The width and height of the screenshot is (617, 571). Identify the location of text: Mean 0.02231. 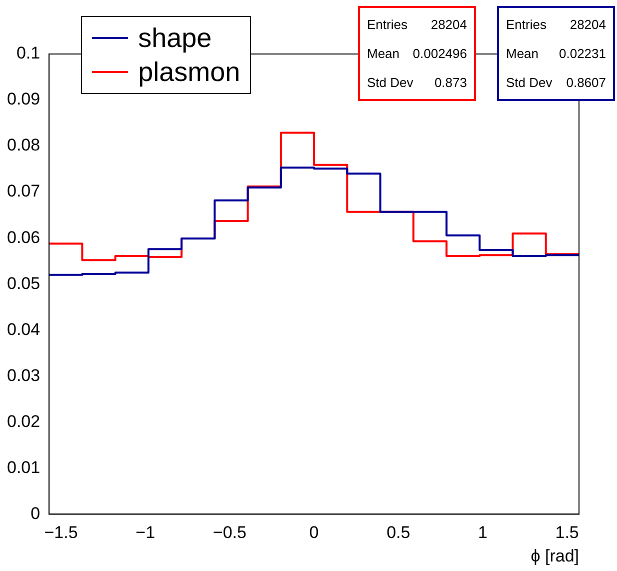
(556, 53).